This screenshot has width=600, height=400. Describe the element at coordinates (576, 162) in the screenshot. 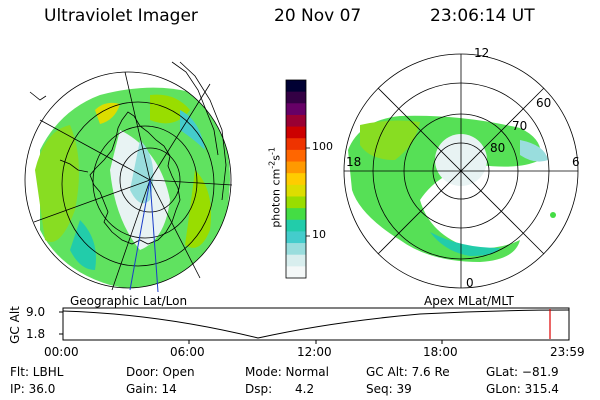

I see `mlt-label-6: 6` at that location.